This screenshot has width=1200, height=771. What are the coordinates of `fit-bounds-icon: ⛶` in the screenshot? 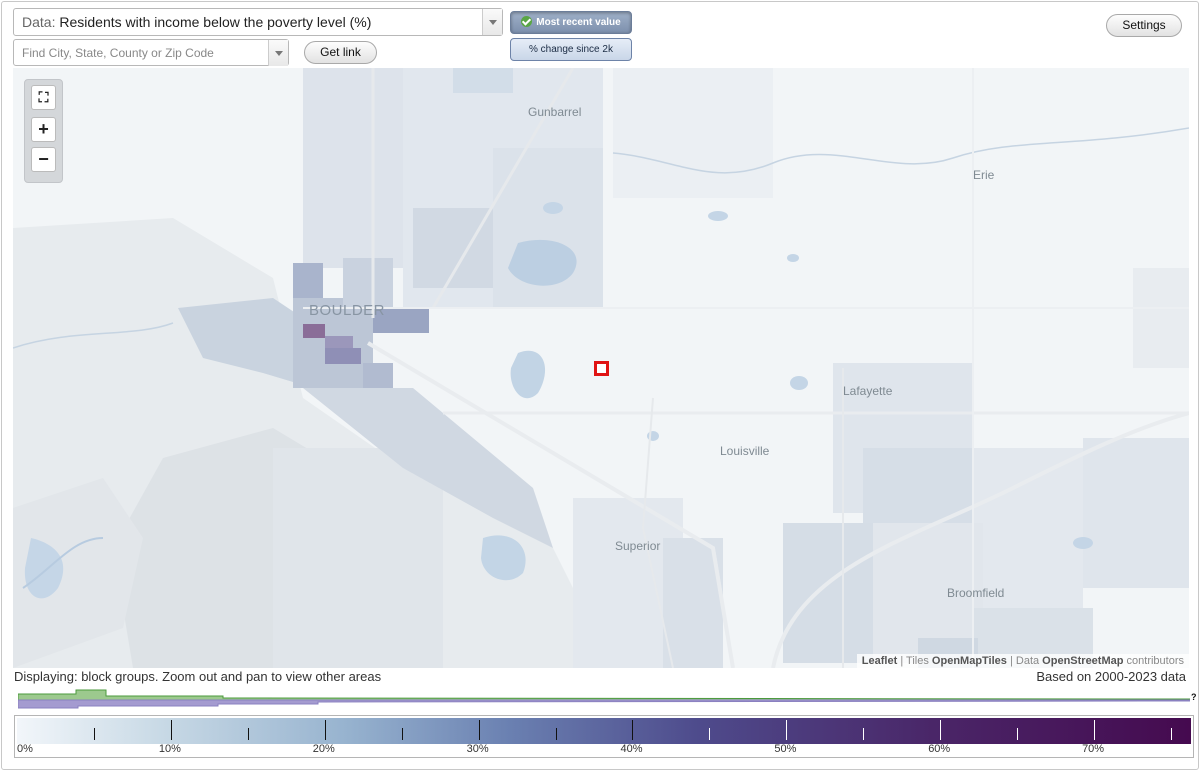 It's located at (43, 97).